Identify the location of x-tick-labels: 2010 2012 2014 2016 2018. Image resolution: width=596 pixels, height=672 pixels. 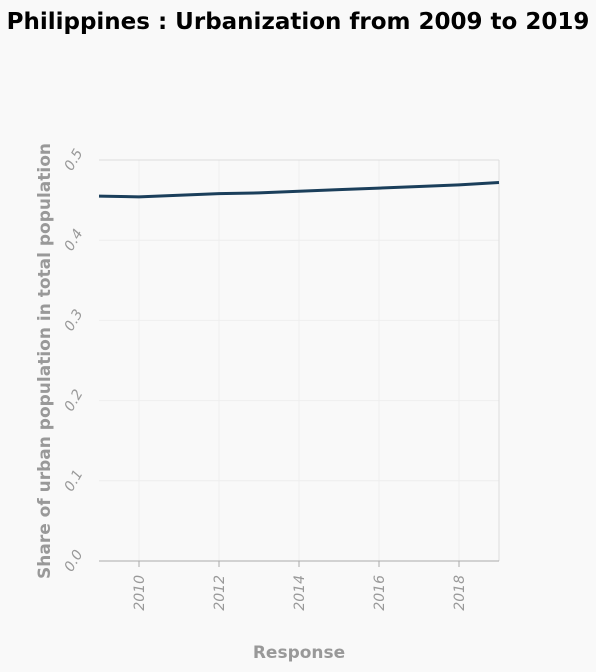
(300, 593).